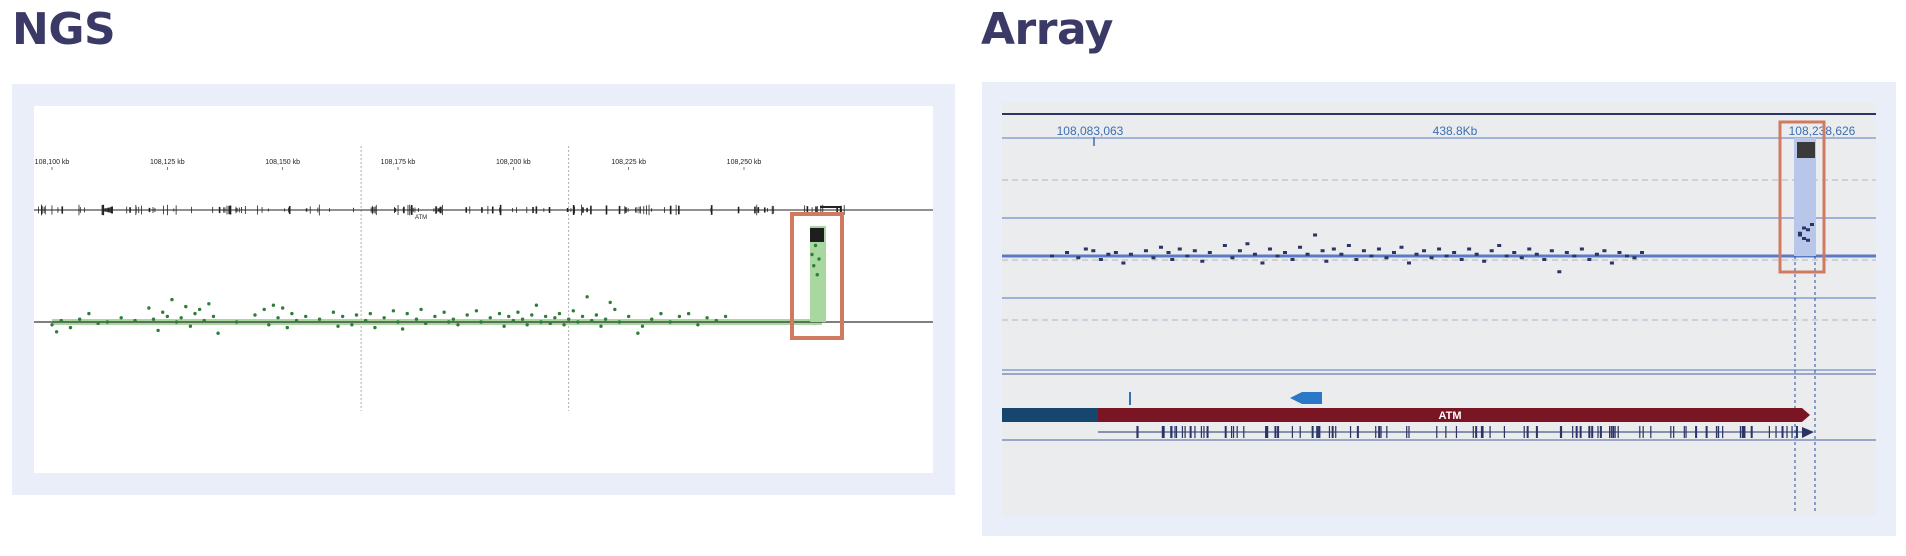 Image resolution: width=1906 pixels, height=556 pixels. I want to click on ngs-highlight-box, so click(817, 276).